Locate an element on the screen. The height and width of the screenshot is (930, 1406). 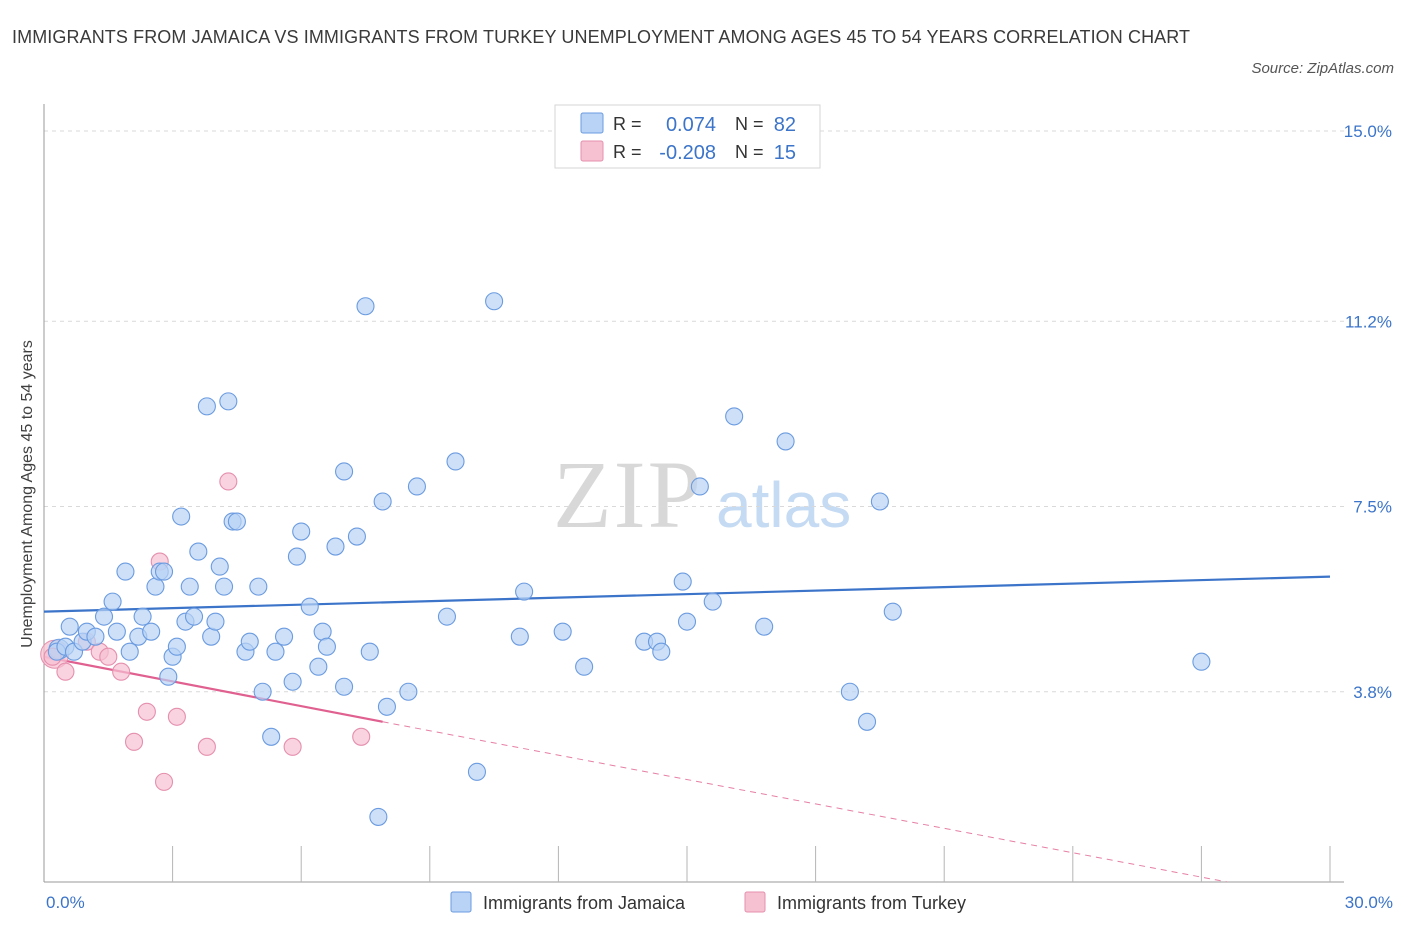
legend-n-value-jamaica: 82 is located at coordinates (785, 125).